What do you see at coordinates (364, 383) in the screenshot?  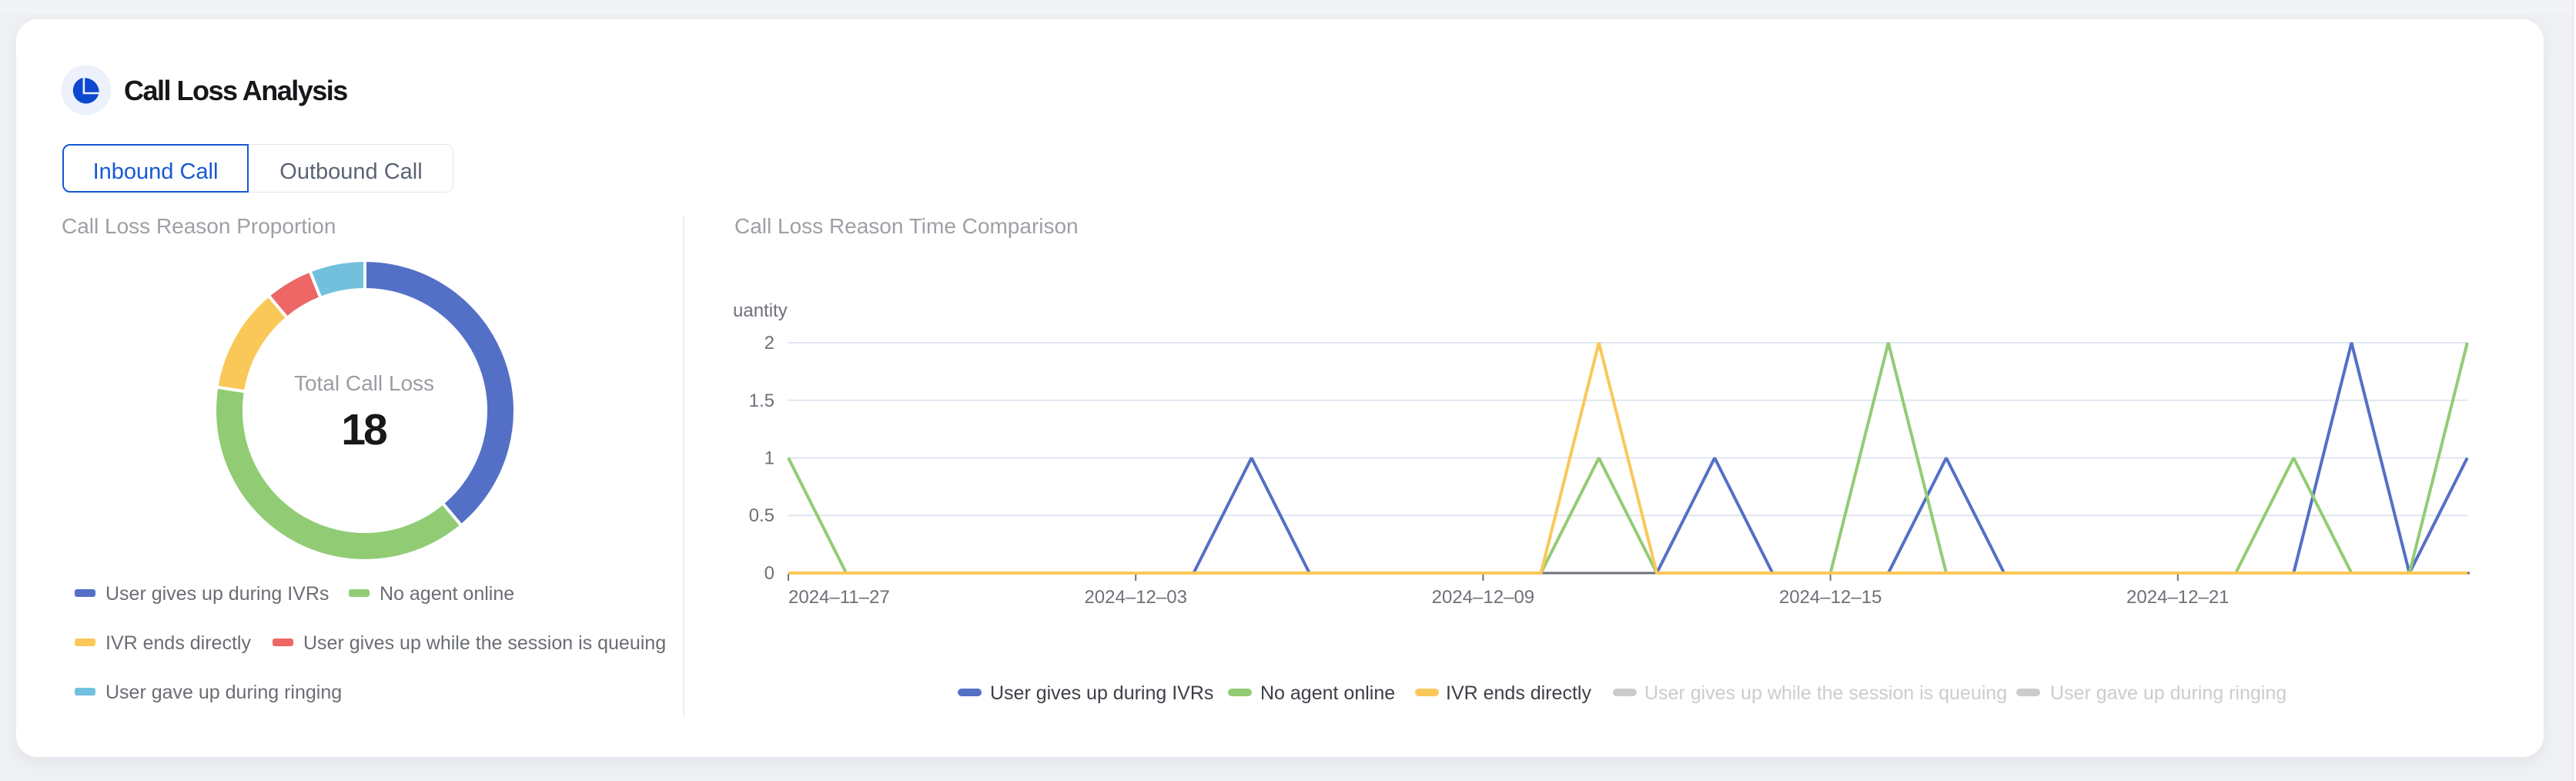 I see `svg-text: Total Call Loss` at bounding box center [364, 383].